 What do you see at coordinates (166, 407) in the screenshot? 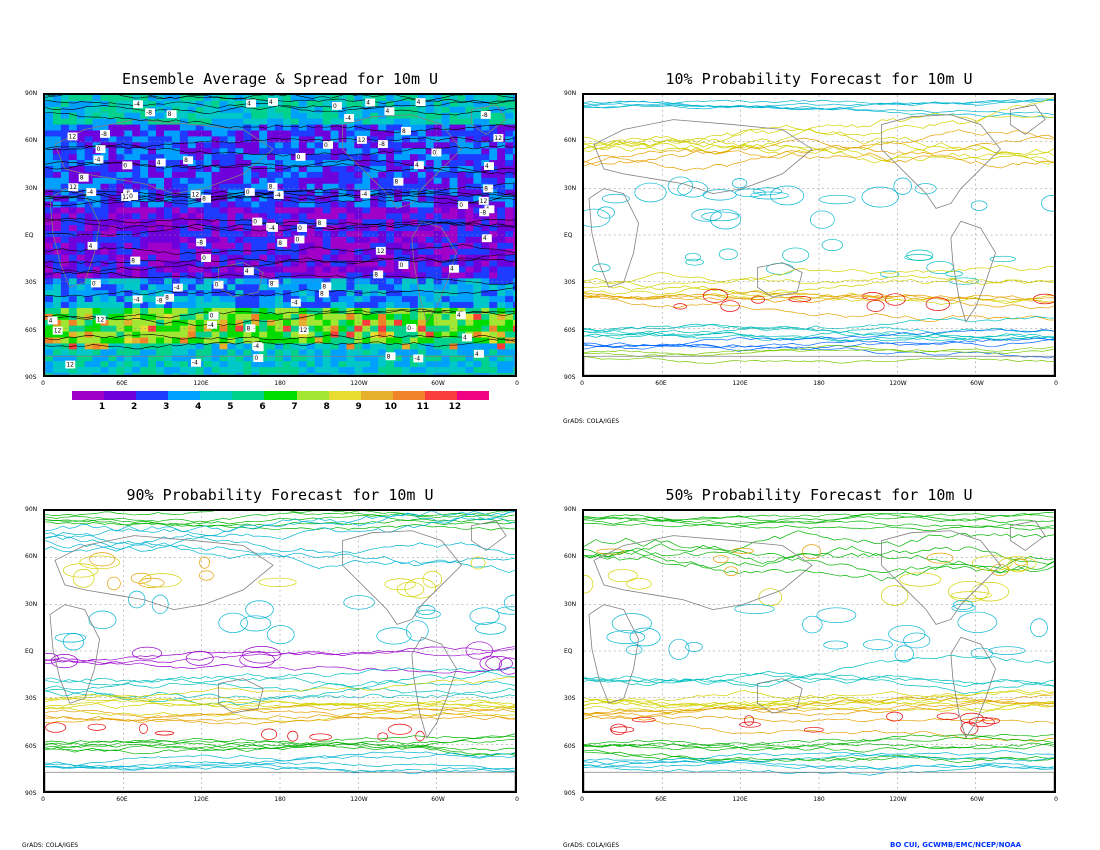
I see `colorbar-label: 3` at bounding box center [166, 407].